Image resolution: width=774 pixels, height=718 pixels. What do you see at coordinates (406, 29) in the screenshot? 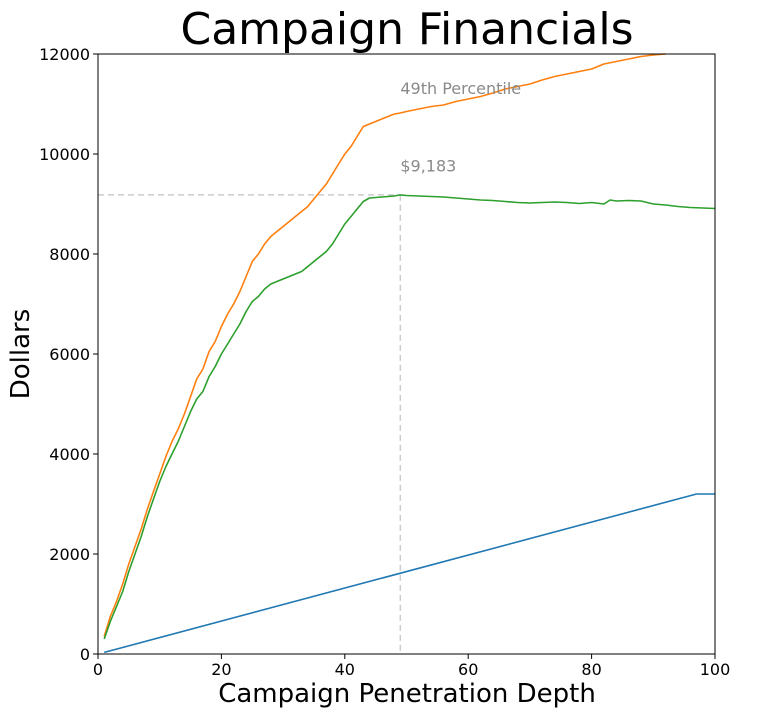
I see `chart-title: Campaign Financials` at bounding box center [406, 29].